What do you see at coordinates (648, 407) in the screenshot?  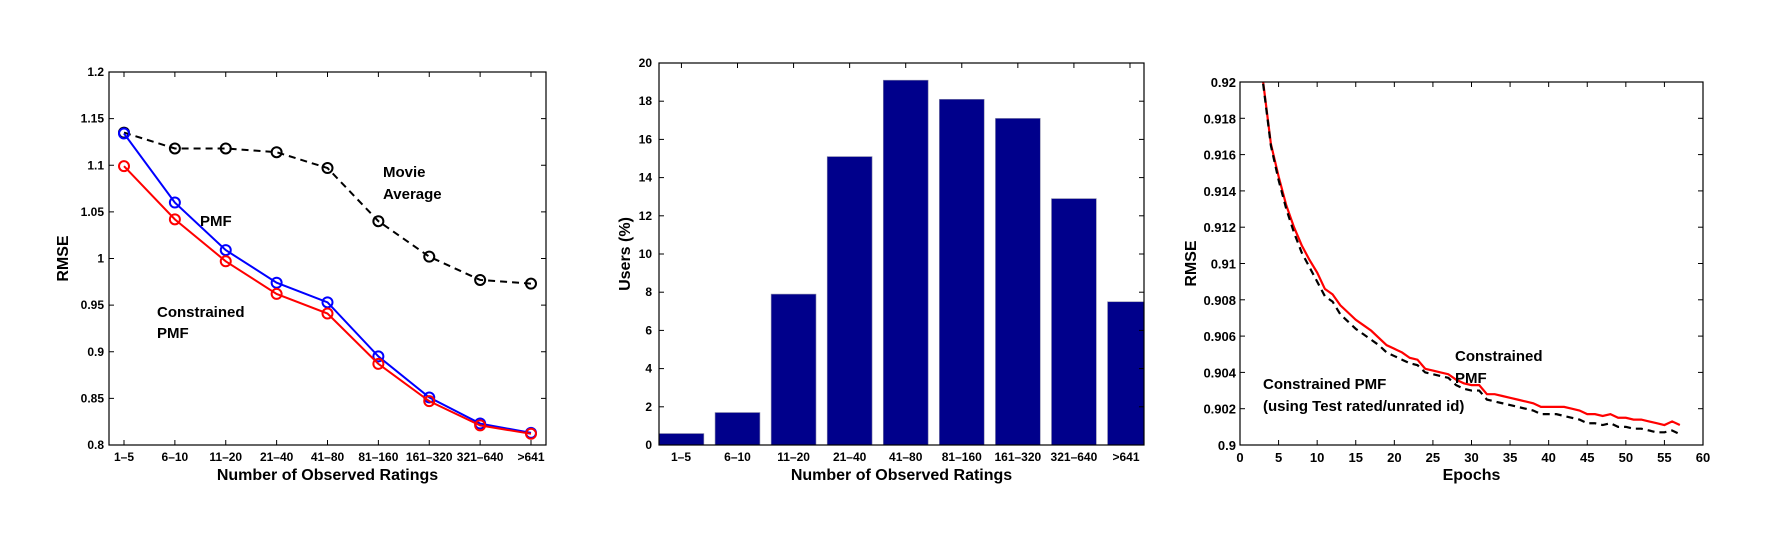 I see `y-tick-label: 2` at bounding box center [648, 407].